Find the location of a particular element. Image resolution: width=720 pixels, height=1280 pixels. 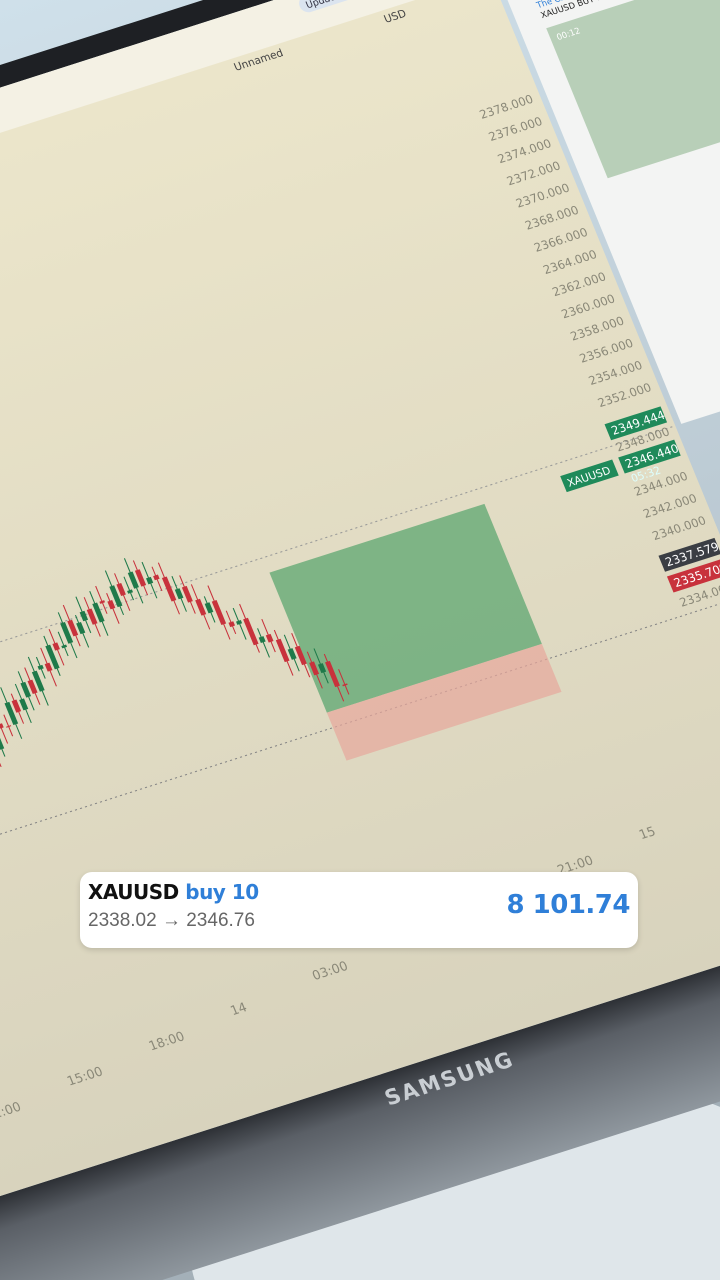

profit: 8 101.74 is located at coordinates (568, 905).